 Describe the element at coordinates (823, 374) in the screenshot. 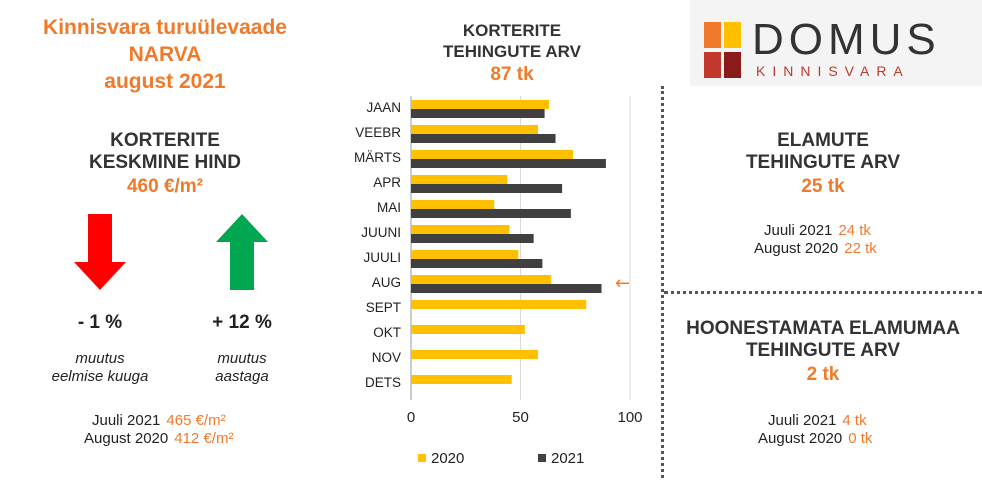

I see `land-value: 2 tk` at that location.